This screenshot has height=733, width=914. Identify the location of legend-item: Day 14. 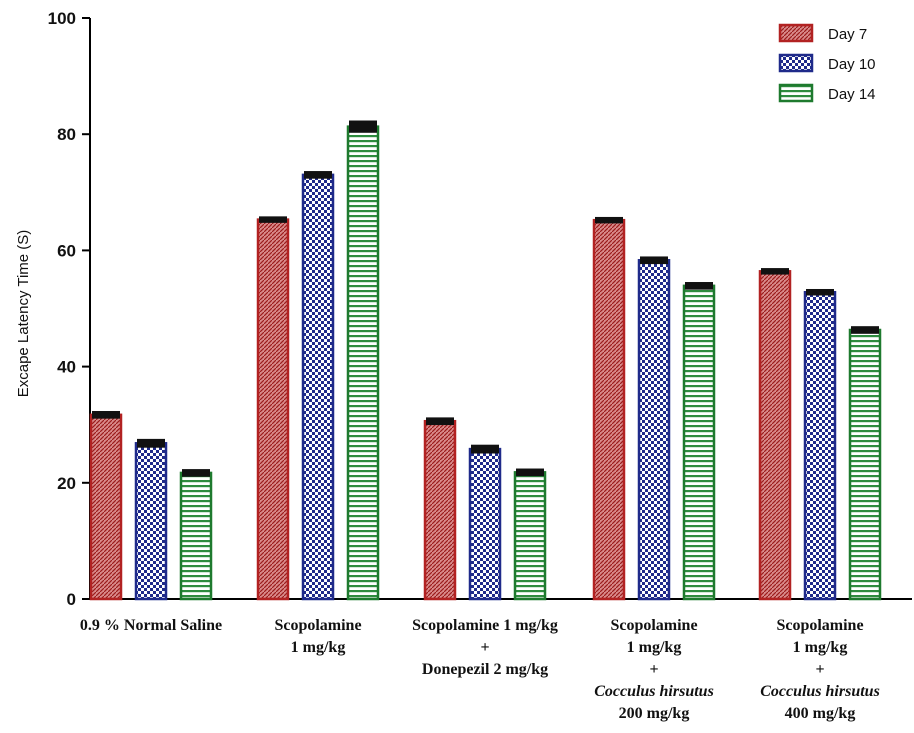
(827, 93).